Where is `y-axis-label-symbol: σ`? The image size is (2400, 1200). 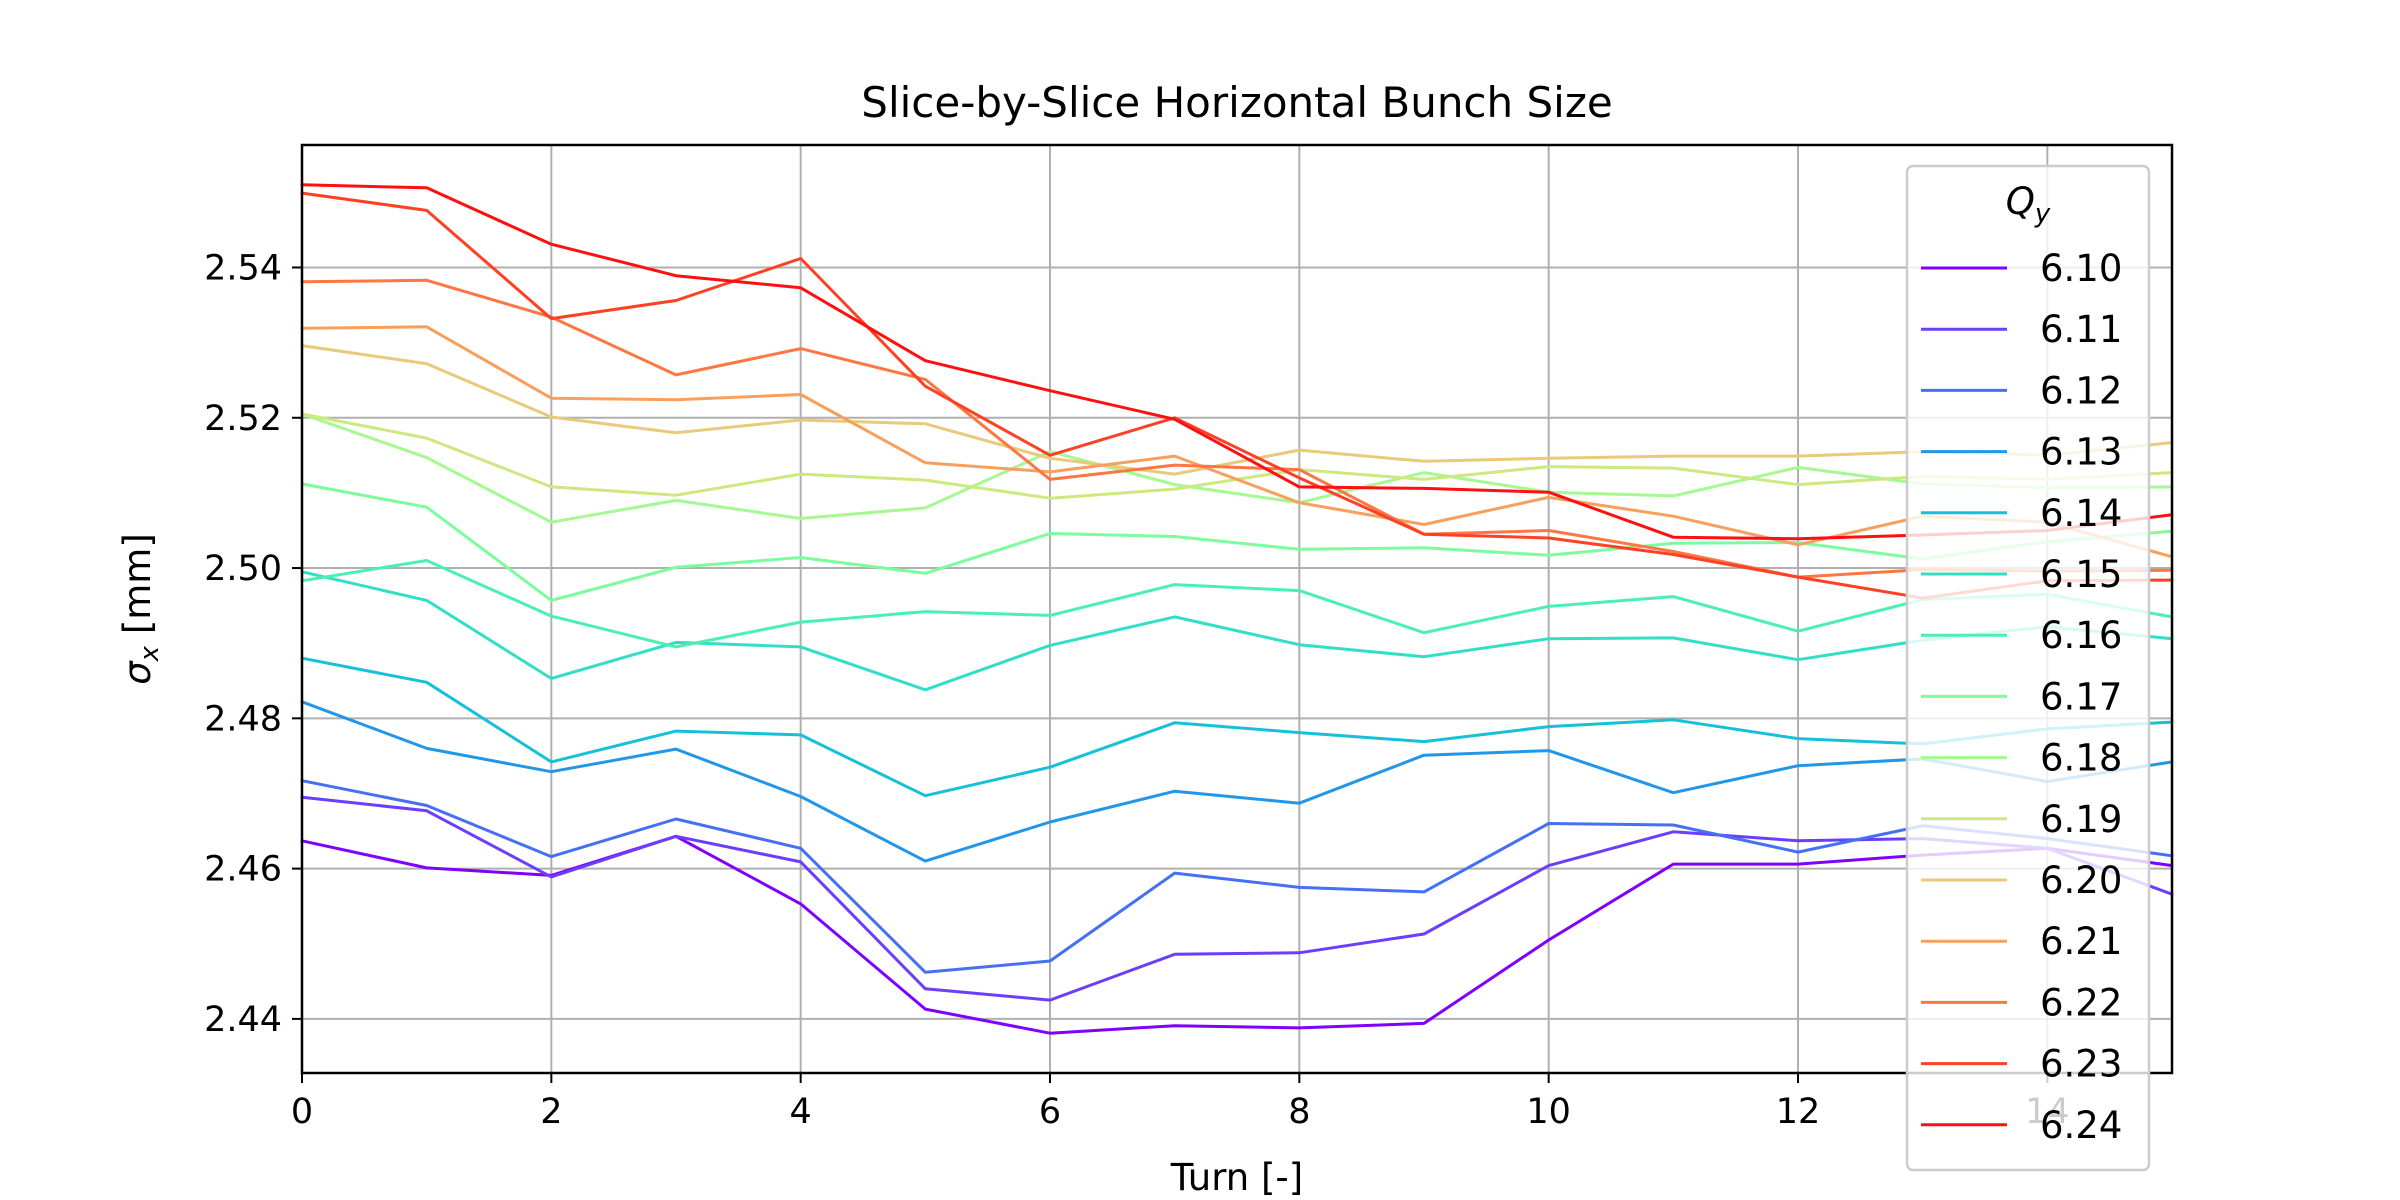
y-axis-label-symbol: σ is located at coordinates (137, 672).